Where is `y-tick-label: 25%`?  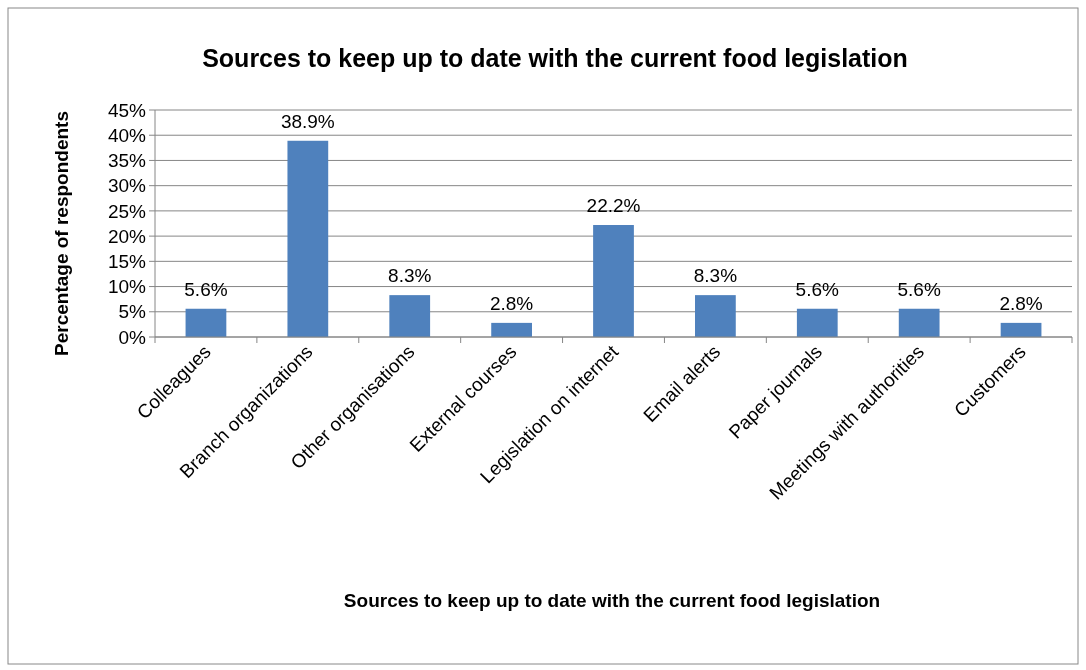
y-tick-label: 25% is located at coordinates (127, 211).